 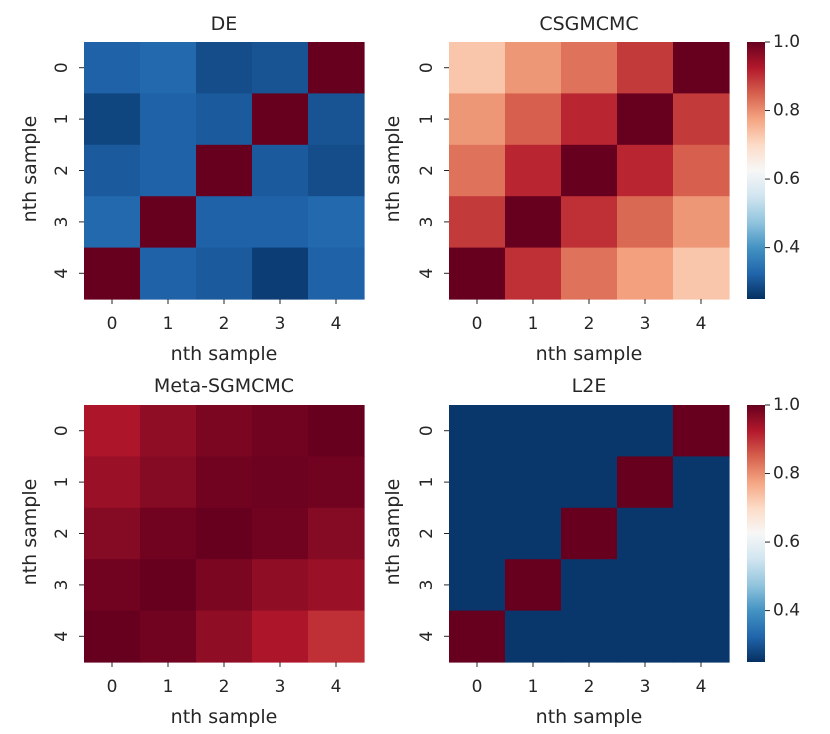 I want to click on panel-de-title: DE, so click(x=224, y=24).